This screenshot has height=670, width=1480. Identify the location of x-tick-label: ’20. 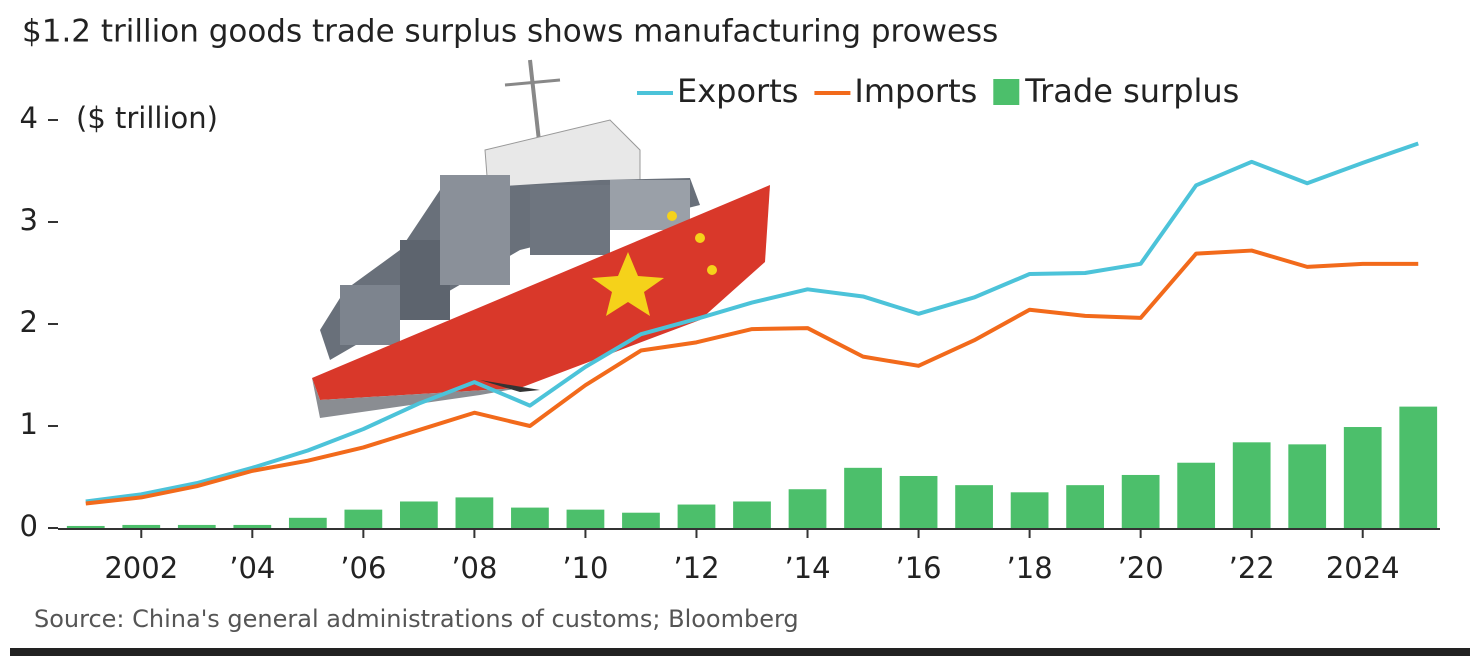
(1141, 568).